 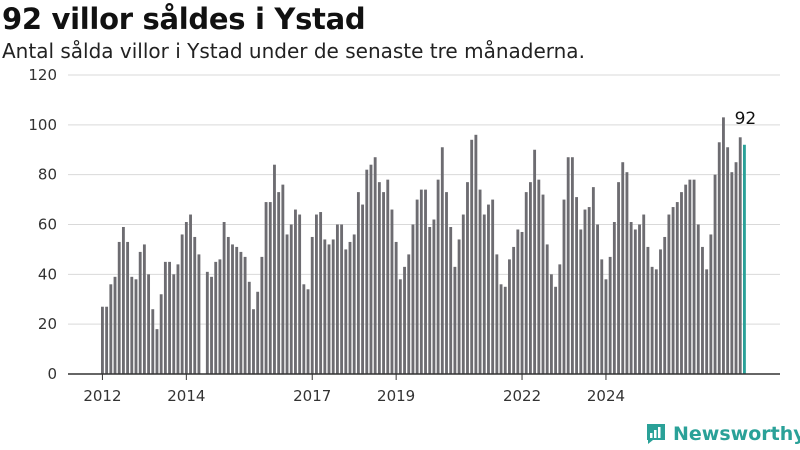 I want to click on highlighted-bar, so click(x=744, y=259).